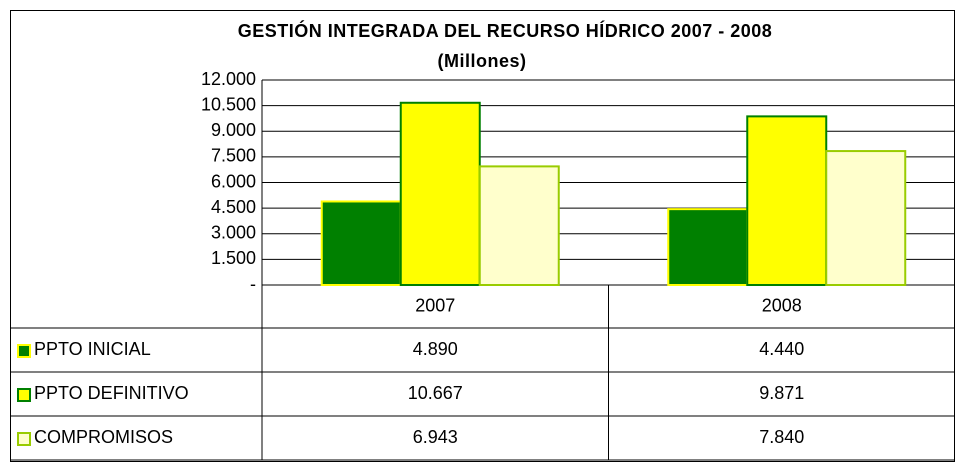  What do you see at coordinates (233, 207) in the screenshot?
I see `y-tick-label: 4.500` at bounding box center [233, 207].